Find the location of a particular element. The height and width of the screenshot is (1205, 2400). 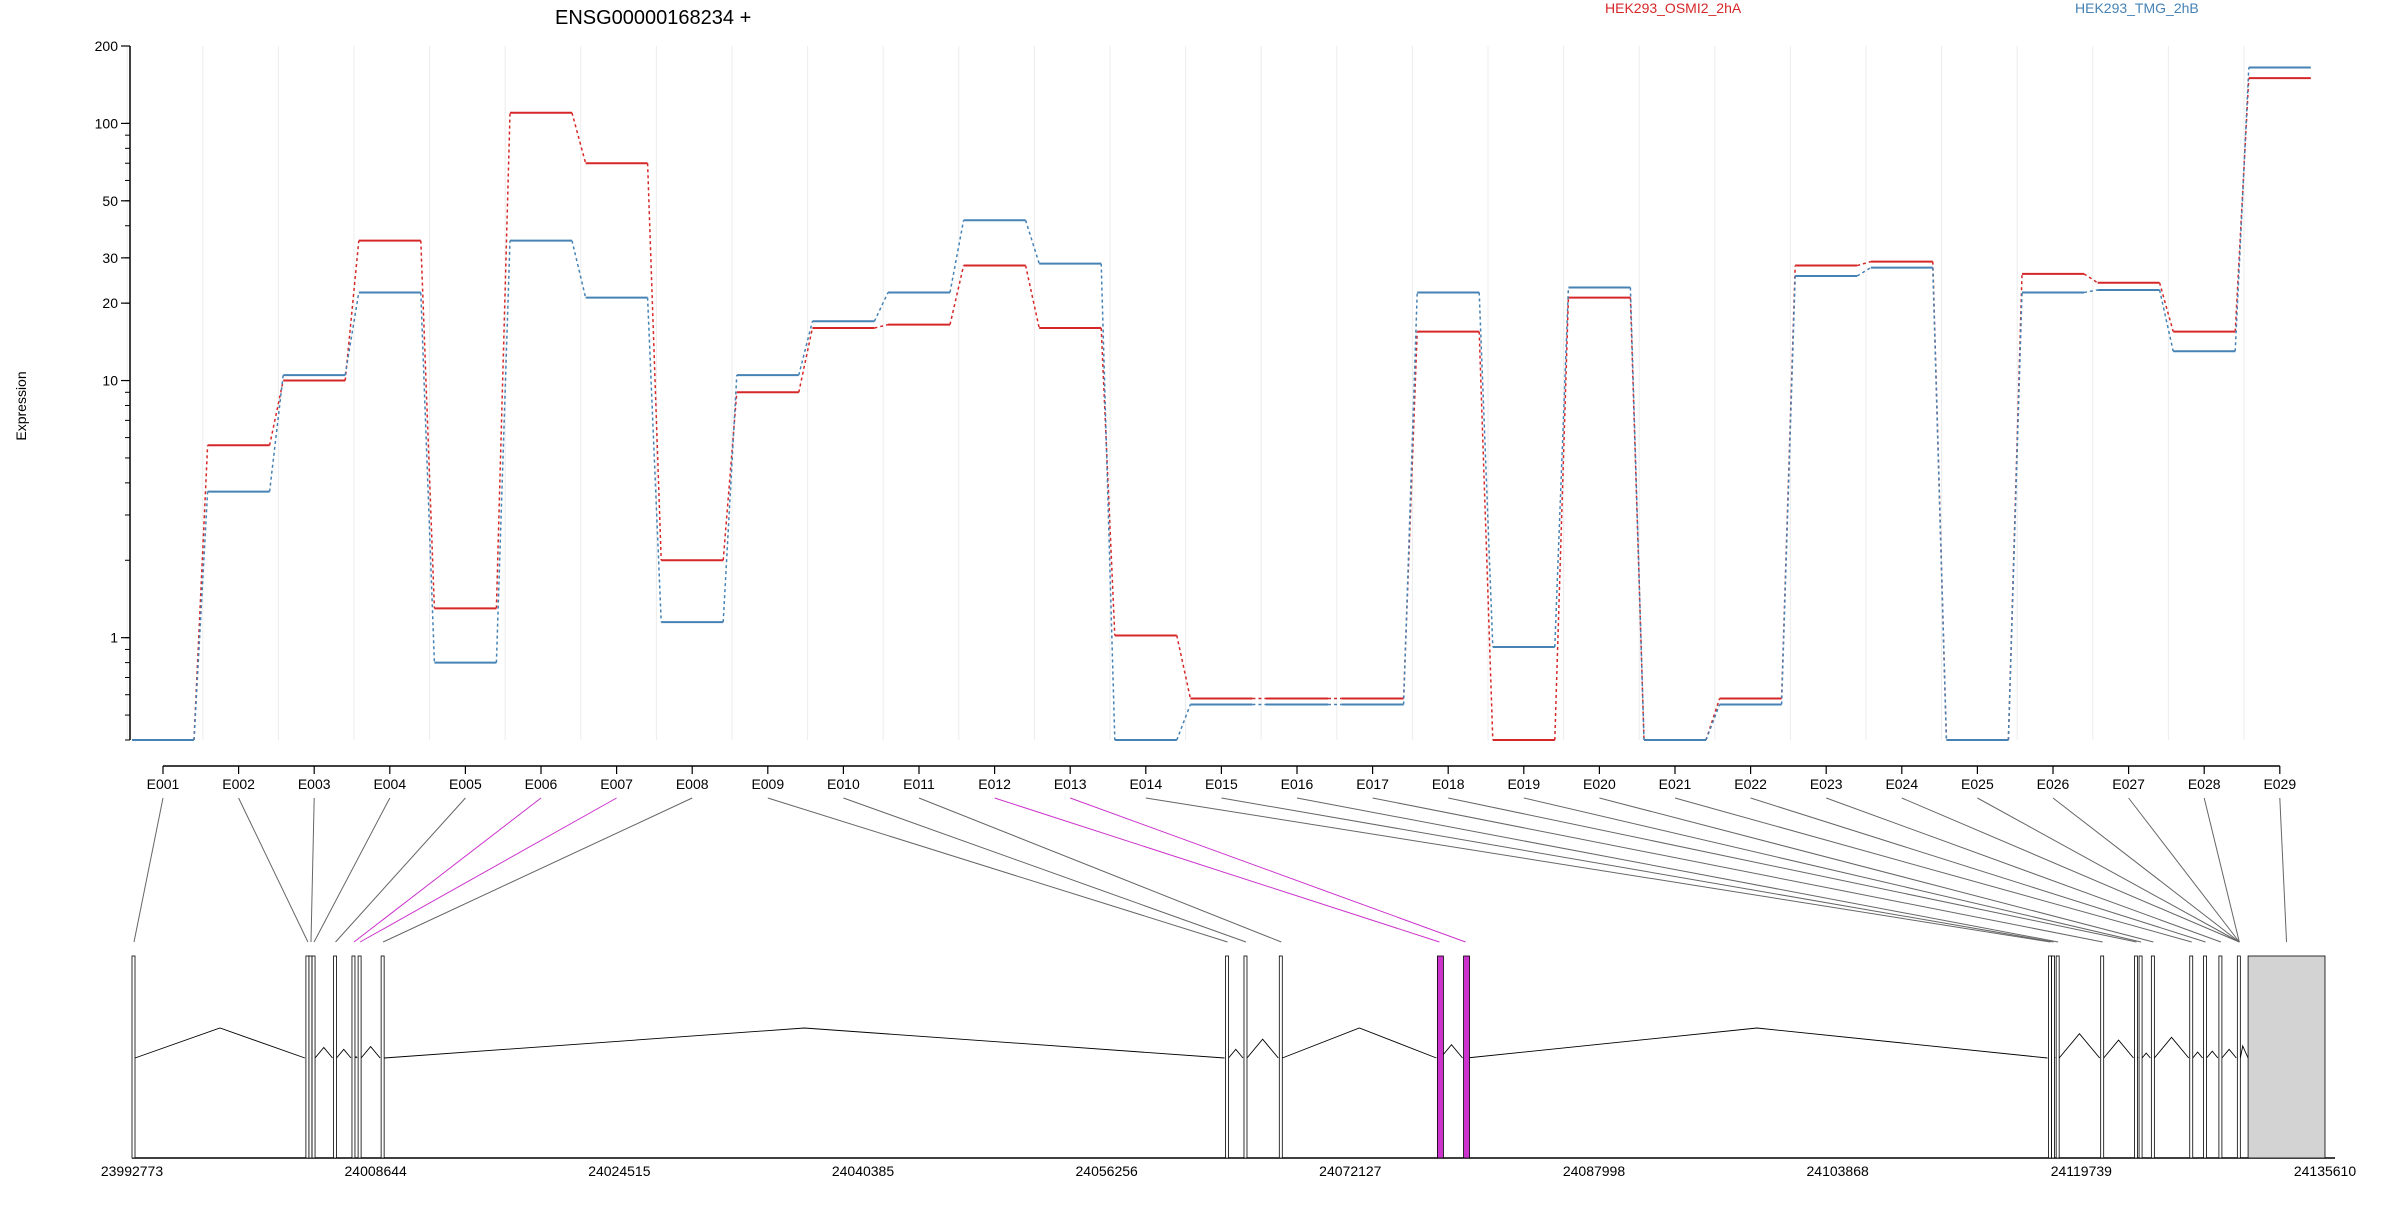

x-tick-label: E004 is located at coordinates (389, 784).